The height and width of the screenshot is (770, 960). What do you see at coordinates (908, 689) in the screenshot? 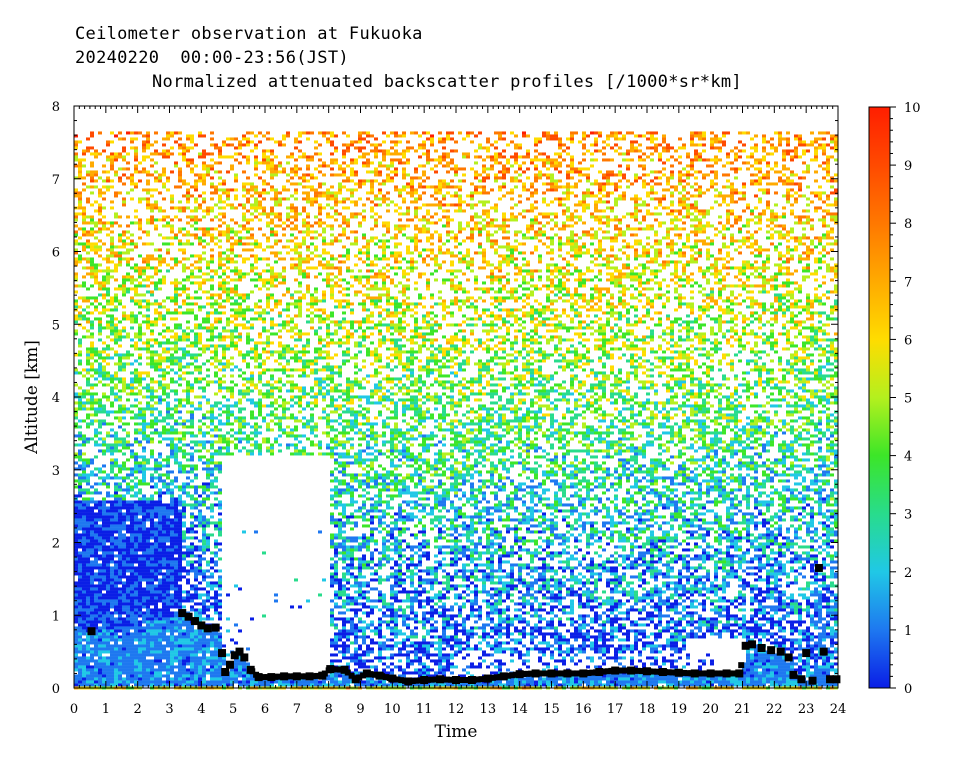
I see `colorbar-tick-label: 0` at bounding box center [908, 689].